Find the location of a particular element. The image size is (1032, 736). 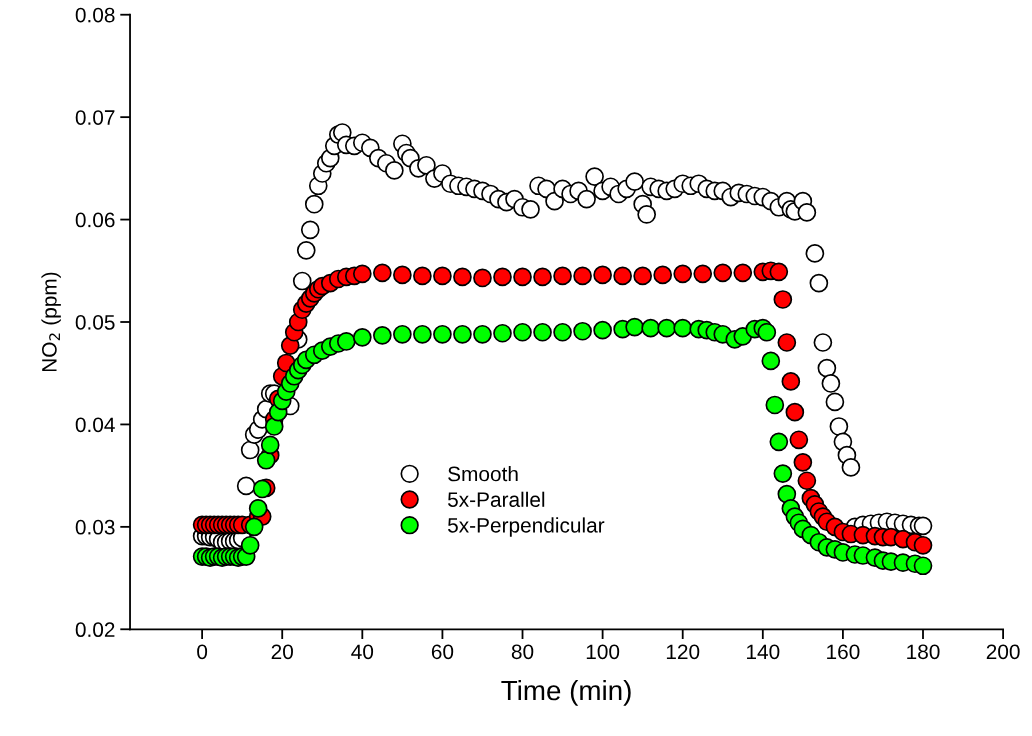

legend-label: 5x-Perpendicular is located at coordinates (526, 527).